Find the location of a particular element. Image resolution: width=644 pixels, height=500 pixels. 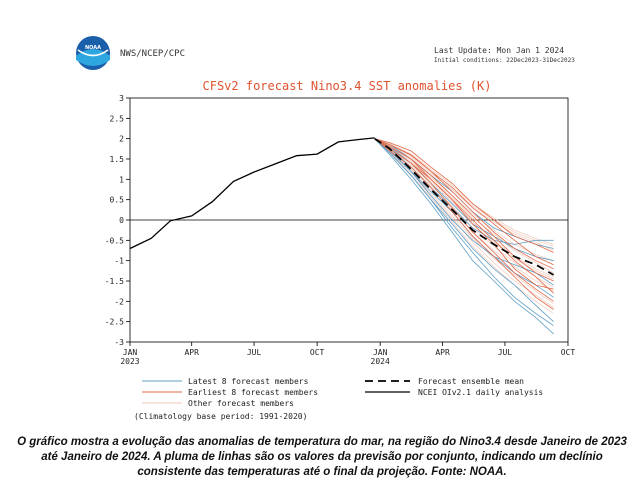

x-tick-year: 2023 is located at coordinates (129, 361).